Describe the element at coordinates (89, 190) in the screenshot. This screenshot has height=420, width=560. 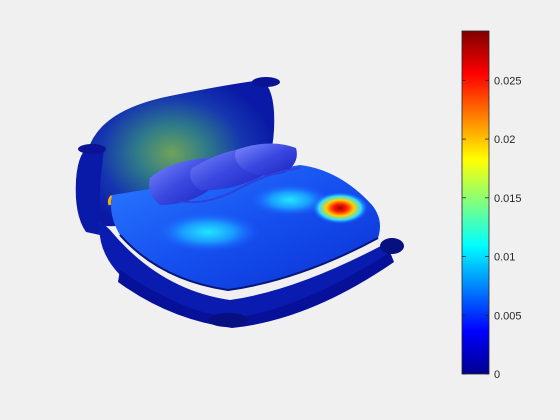
I see `headboard-side` at that location.